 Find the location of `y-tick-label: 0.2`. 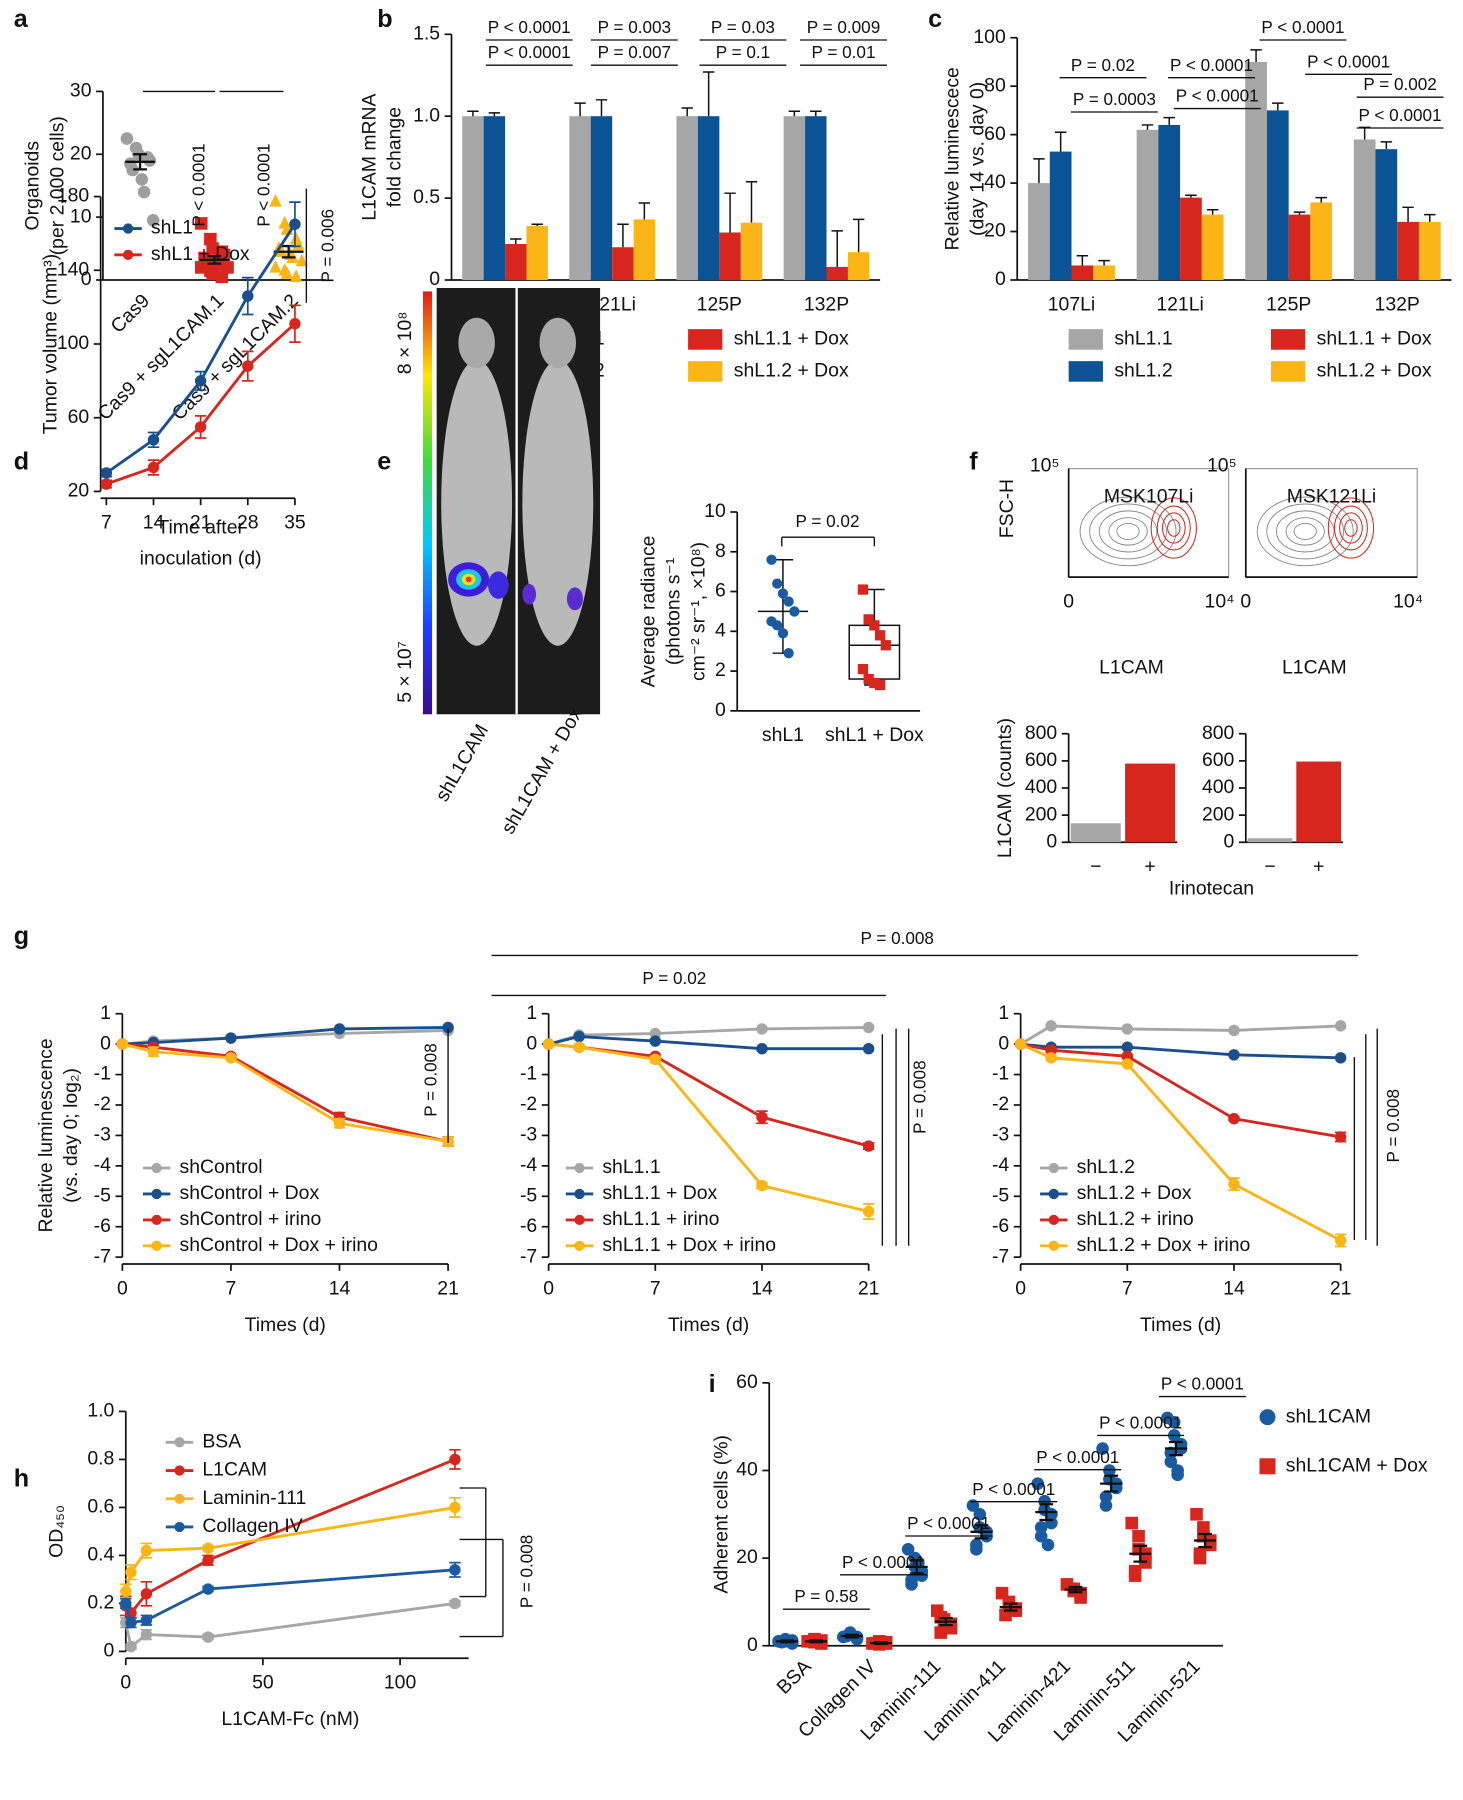

y-tick-label: 0.2 is located at coordinates (100, 1603).